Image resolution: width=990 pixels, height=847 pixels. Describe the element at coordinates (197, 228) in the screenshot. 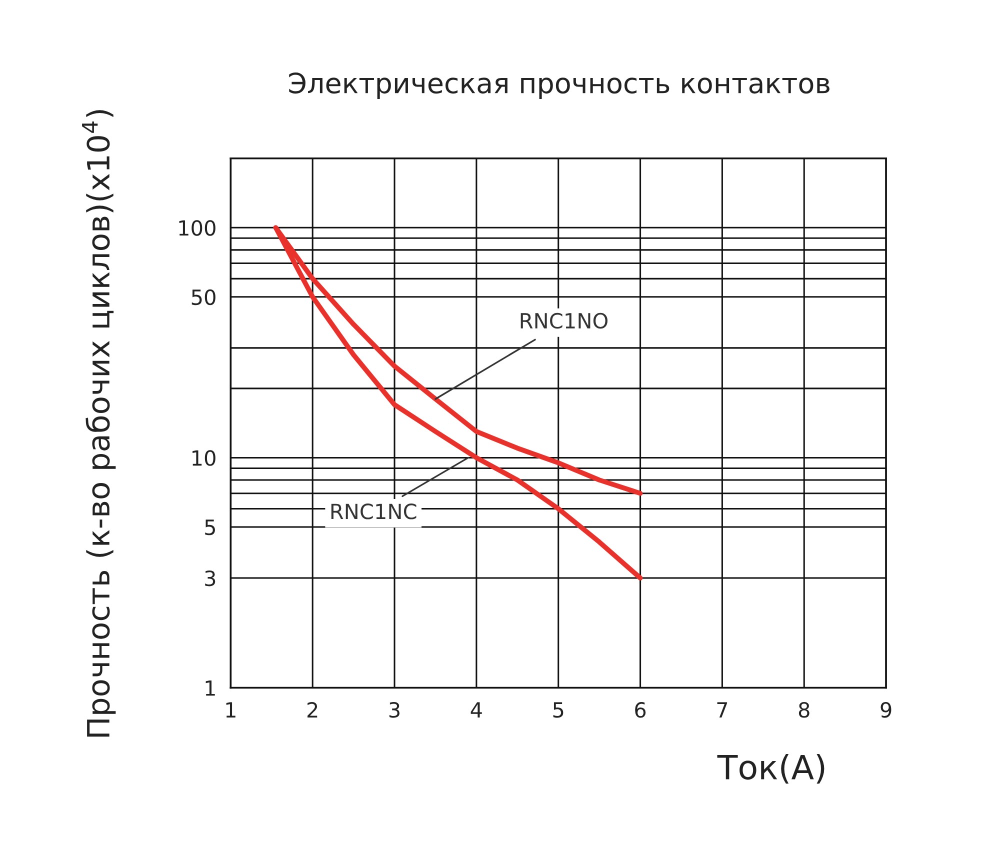

I see `y-tick-label: 100` at that location.